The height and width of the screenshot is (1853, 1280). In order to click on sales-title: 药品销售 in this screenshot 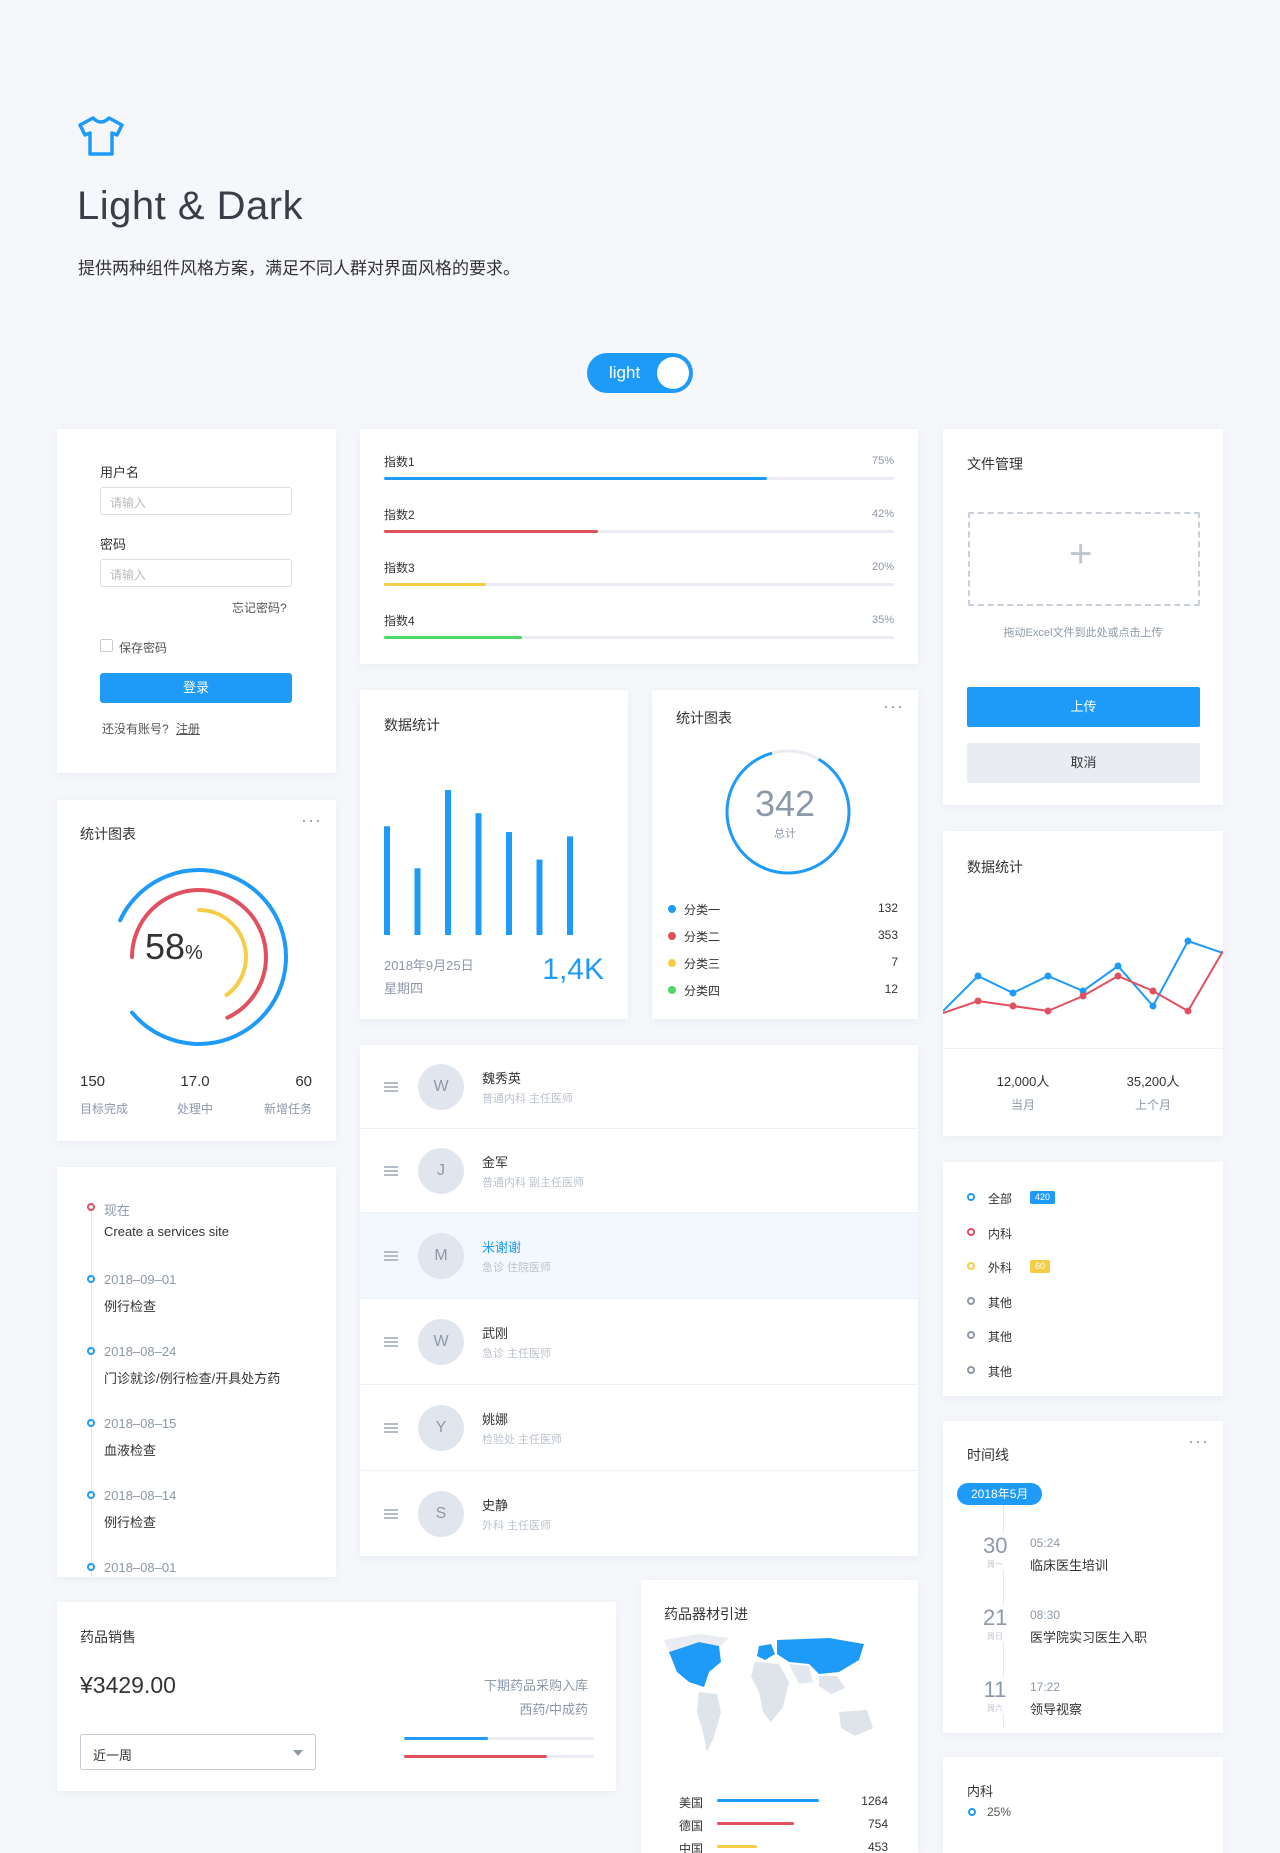, I will do `click(108, 1637)`.